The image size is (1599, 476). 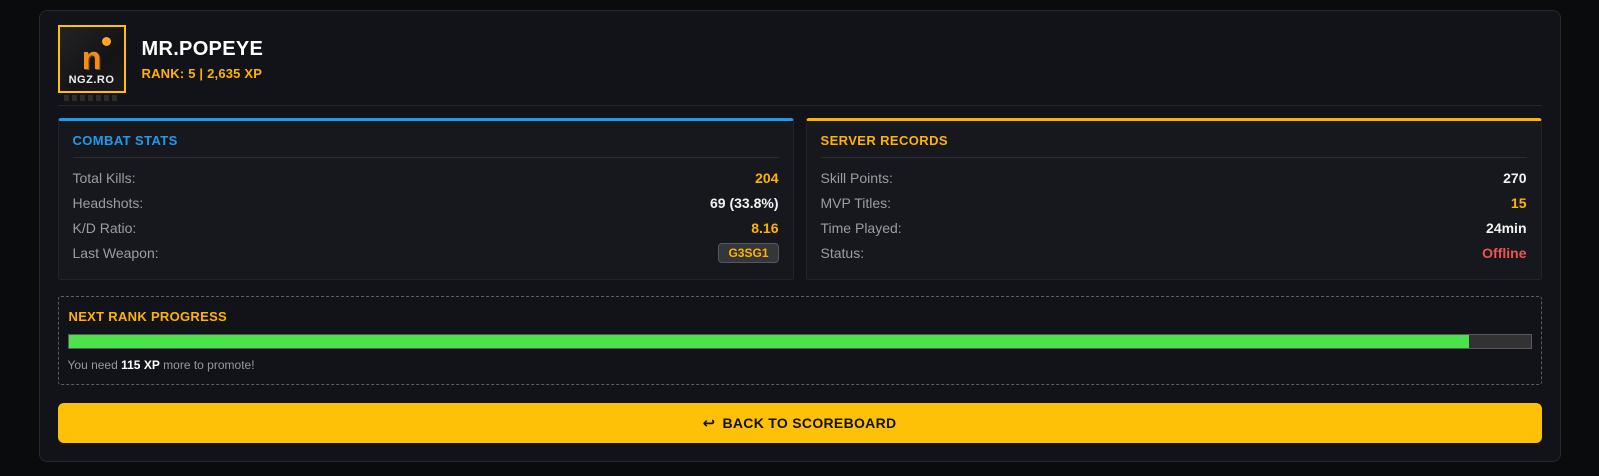 I want to click on status-offline-value: Offline, so click(x=1504, y=252).